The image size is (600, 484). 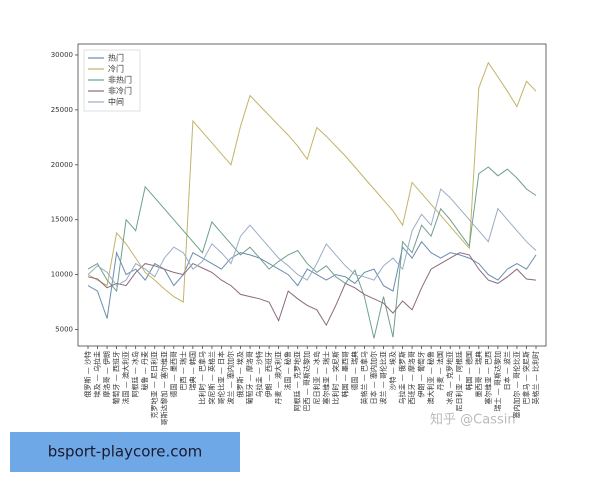 What do you see at coordinates (278, 377) in the screenshot?
I see `x-tick-label: 丹麦 — 澳大利亚` at bounding box center [278, 377].